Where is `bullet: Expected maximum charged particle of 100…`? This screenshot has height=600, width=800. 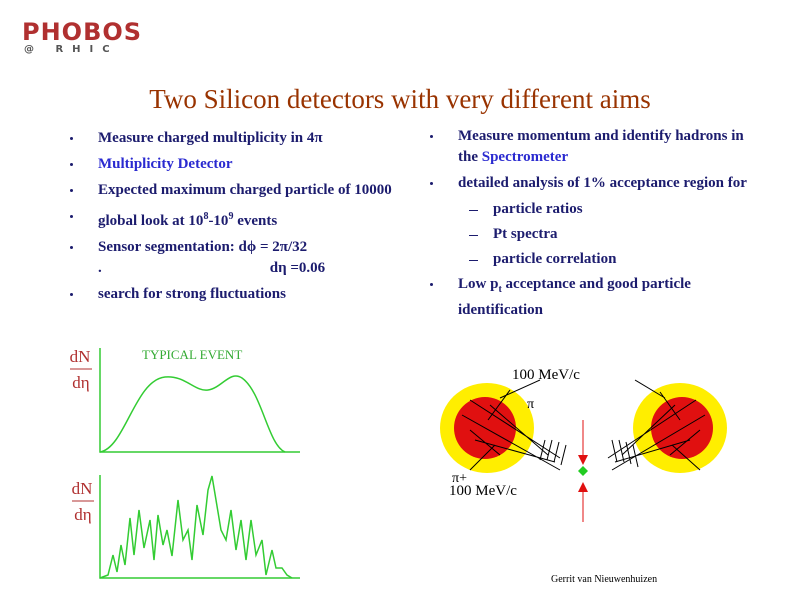
bullet: Expected maximum charged particle of 100… is located at coordinates (234, 190).